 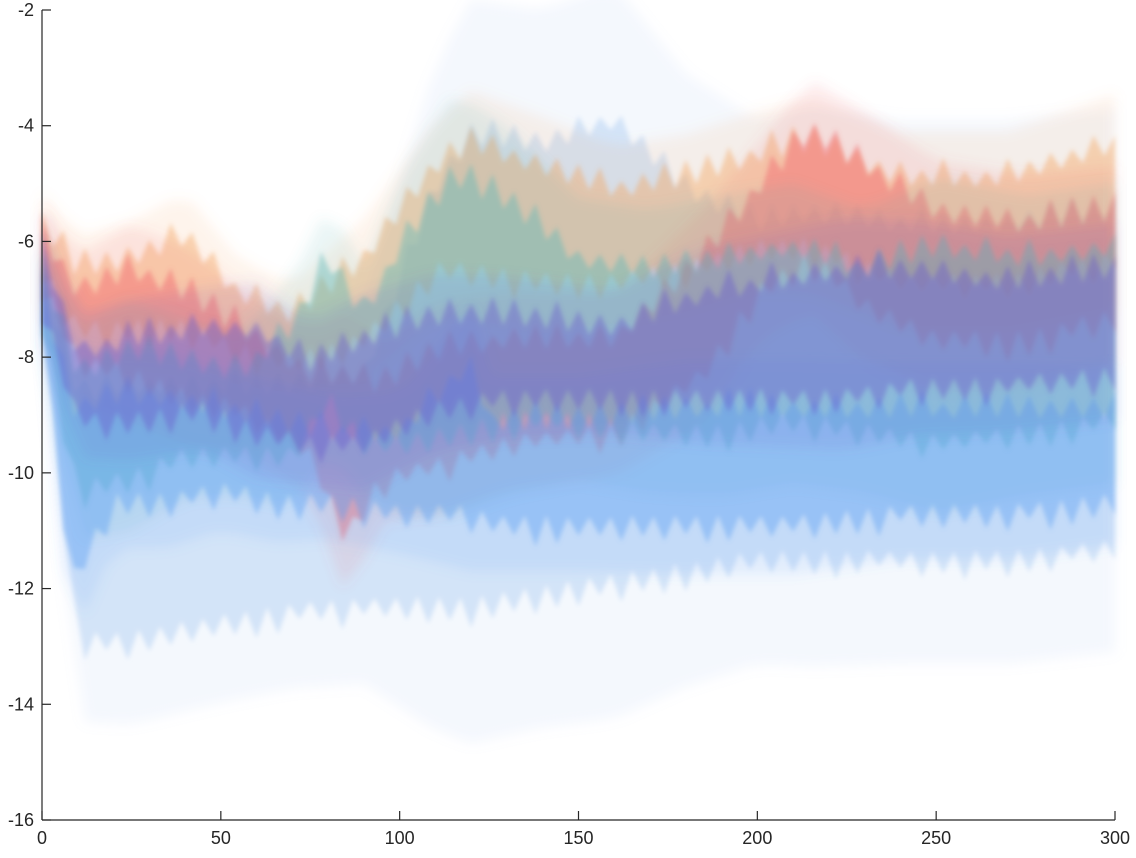 What do you see at coordinates (26, 10) in the screenshot?
I see `y-tick-label: -2` at bounding box center [26, 10].